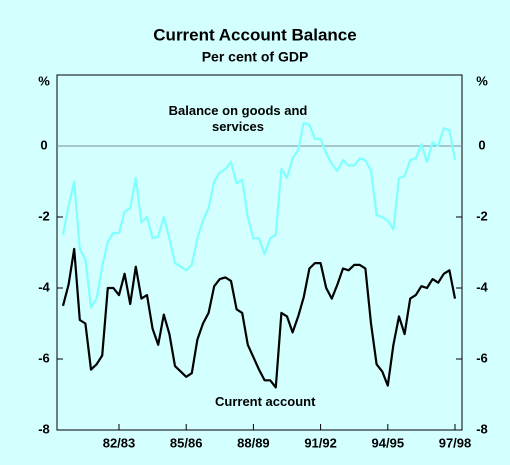 This screenshot has width=510, height=465. What do you see at coordinates (254, 34) in the screenshot?
I see `chart-title: Current Account Balance` at bounding box center [254, 34].